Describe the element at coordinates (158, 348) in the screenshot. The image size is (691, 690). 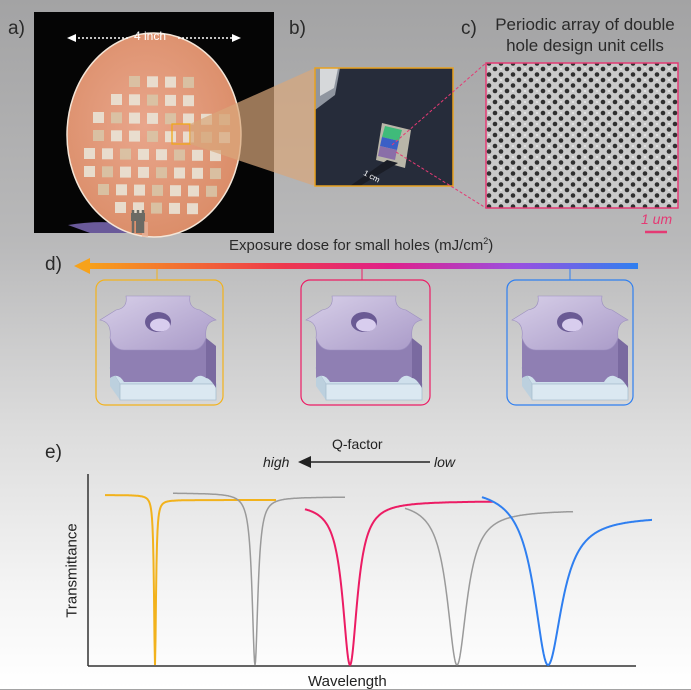
I see `unit-cell-3d-low` at that location.